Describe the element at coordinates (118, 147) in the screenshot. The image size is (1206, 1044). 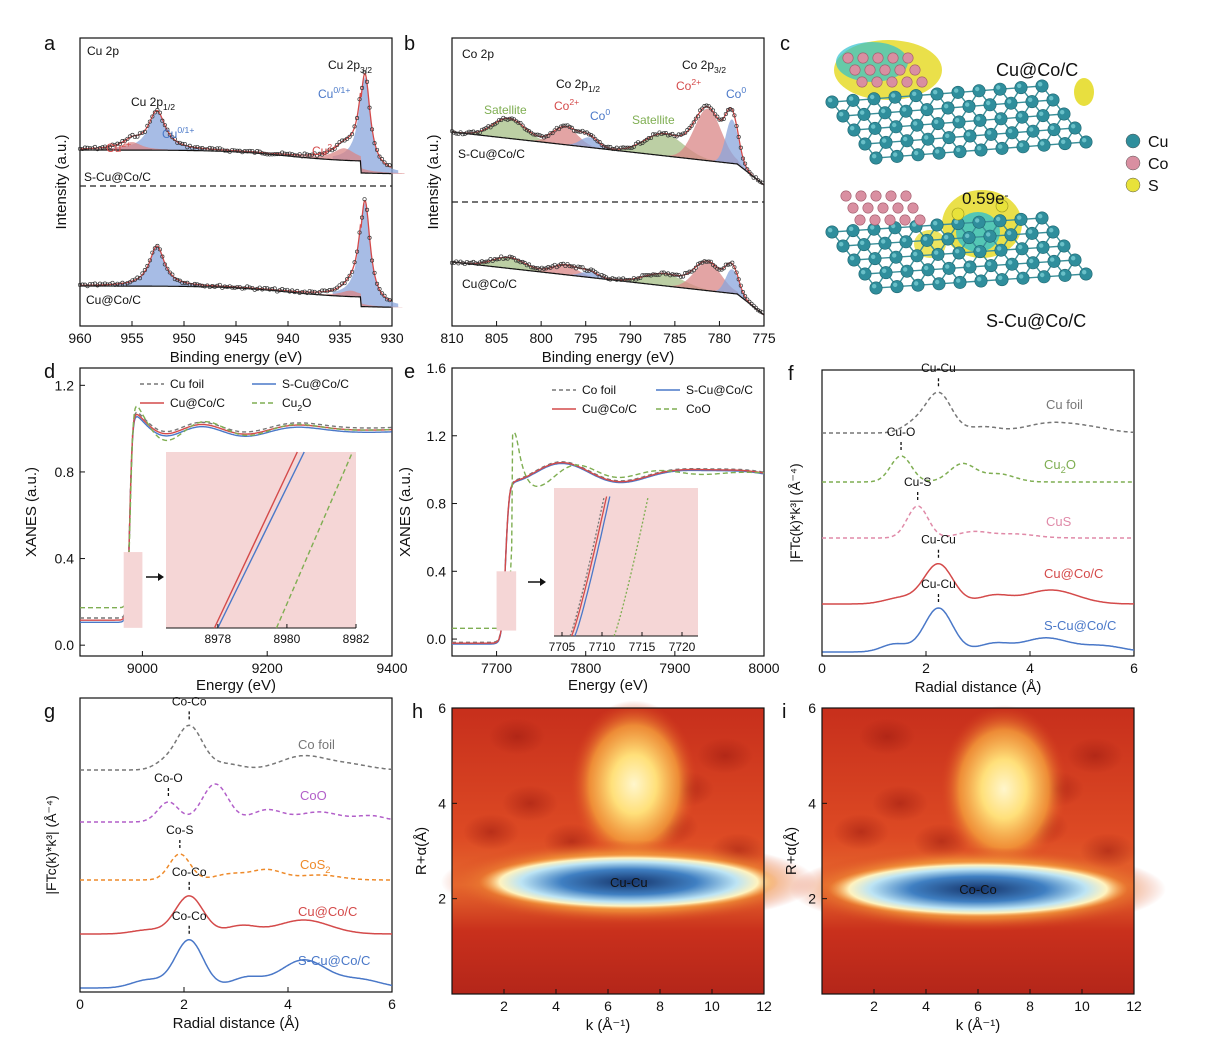
I see `peak-label: Cu2+` at that location.